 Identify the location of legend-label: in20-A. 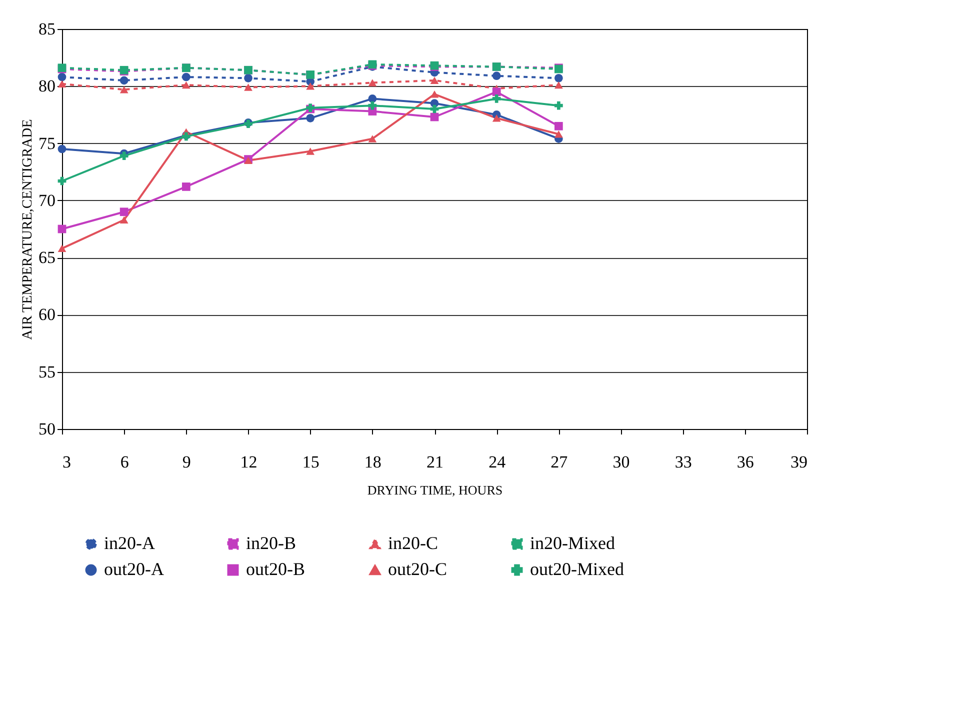
(129, 543).